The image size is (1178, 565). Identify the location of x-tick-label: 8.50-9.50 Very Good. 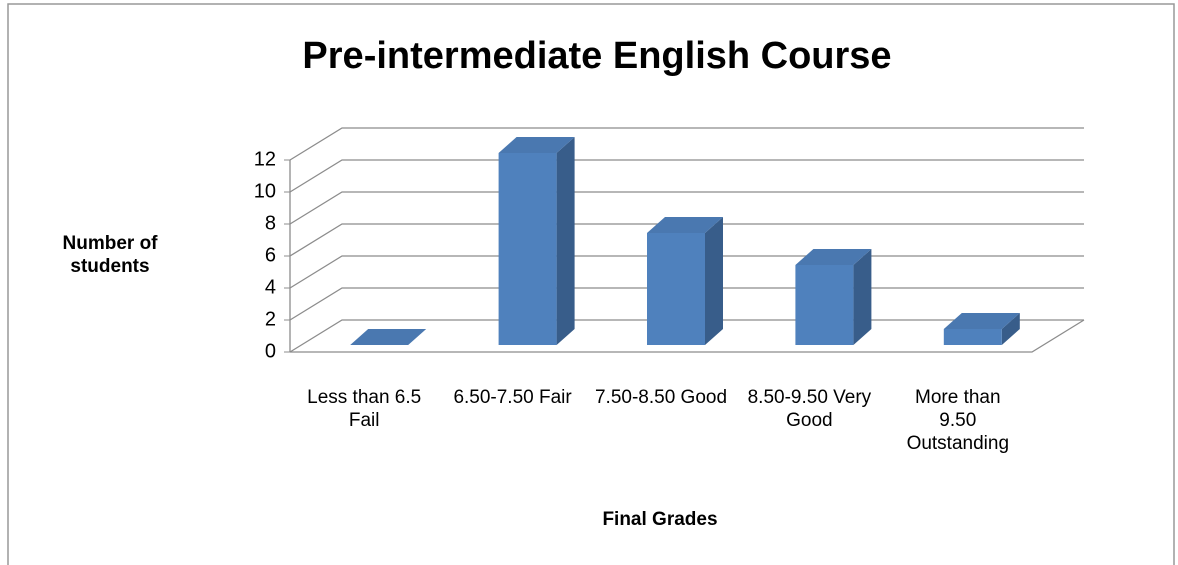
(809, 409).